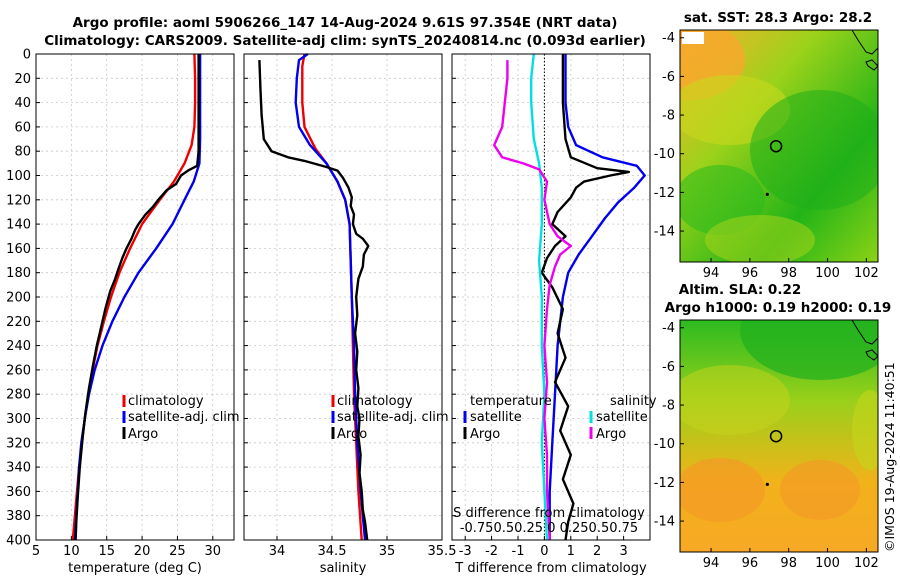  I want to click on y-tick-label: 100, so click(18, 176).